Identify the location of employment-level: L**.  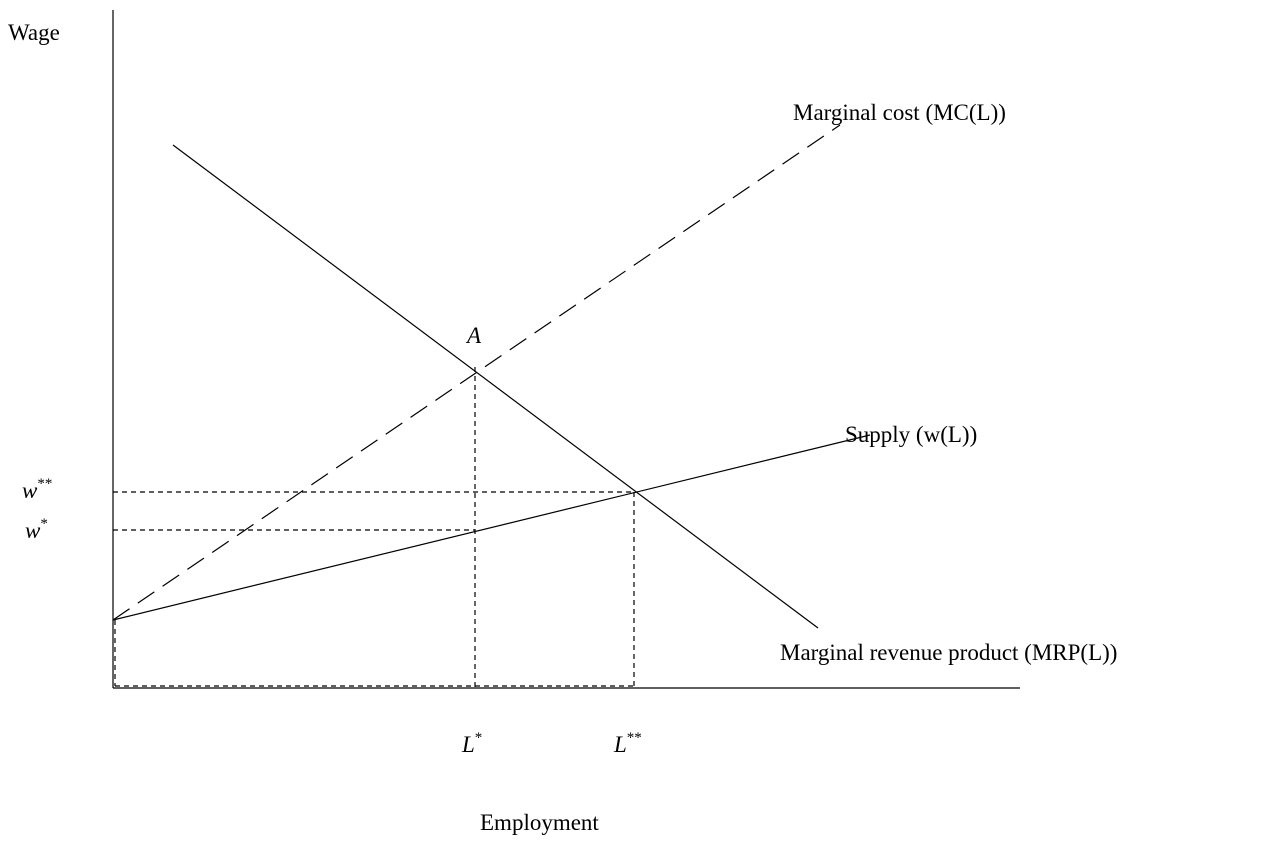
(627, 743).